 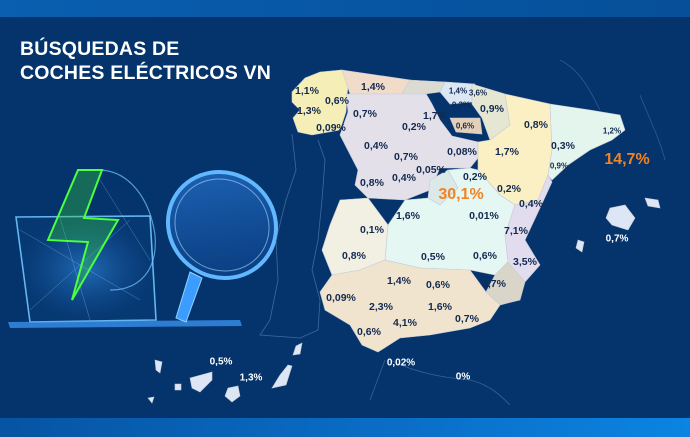 I want to click on region-value-sevilla: 2,3%, so click(x=381, y=307).